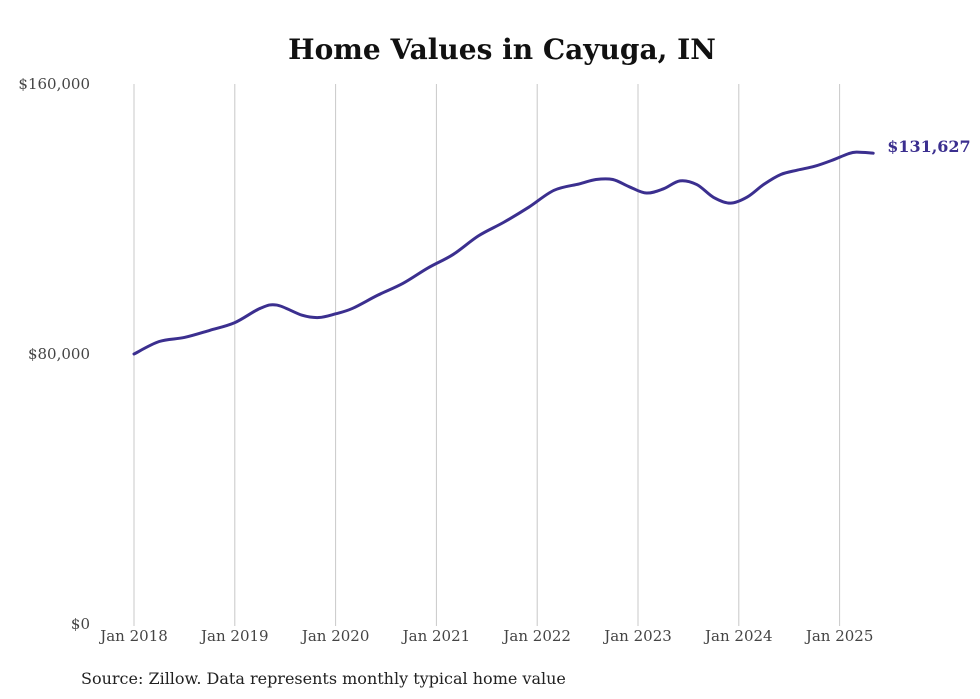 This screenshot has height=699, width=980. Describe the element at coordinates (54, 84) in the screenshot. I see `y-tick-label: $160,000` at that location.